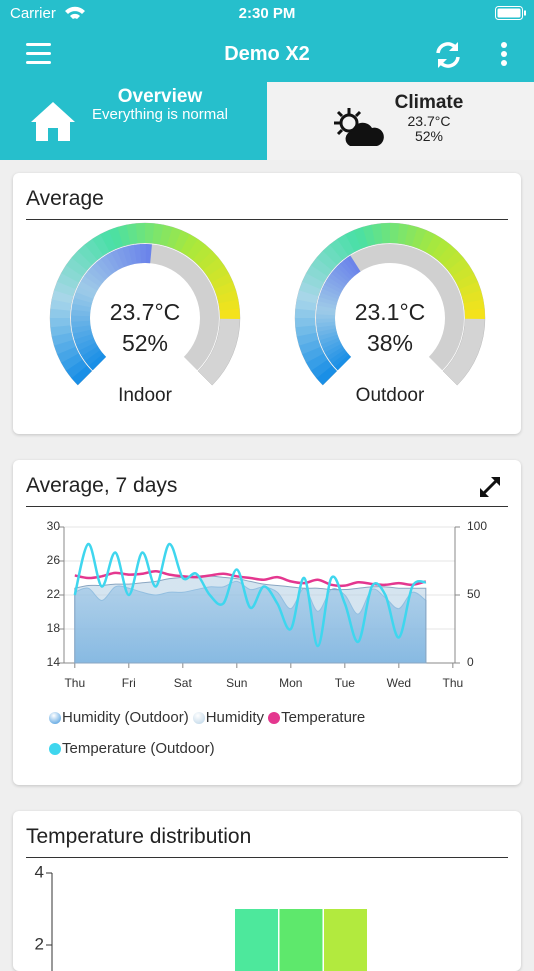 This screenshot has height=971, width=534. Describe the element at coordinates (65, 198) in the screenshot. I see `card-title: Average` at that location.